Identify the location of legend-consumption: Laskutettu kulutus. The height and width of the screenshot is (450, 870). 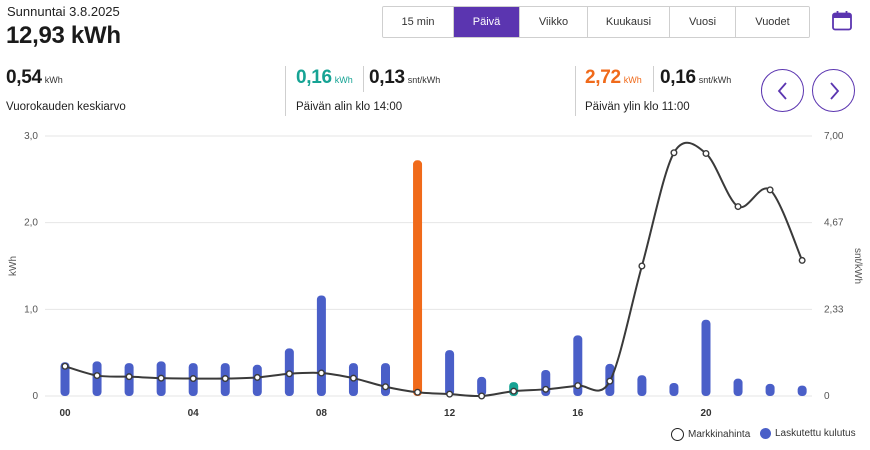
(808, 433).